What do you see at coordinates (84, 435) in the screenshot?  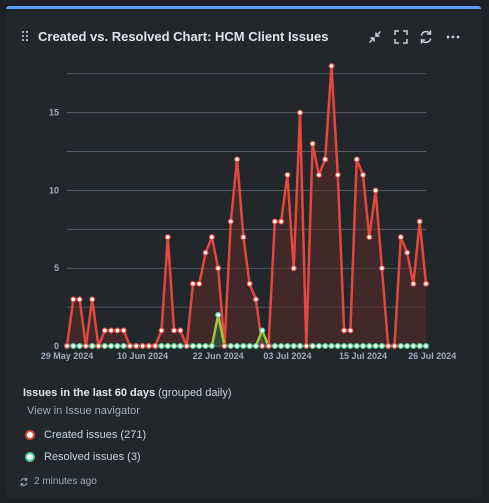 I see `legend-created: Created issues (271)` at bounding box center [84, 435].